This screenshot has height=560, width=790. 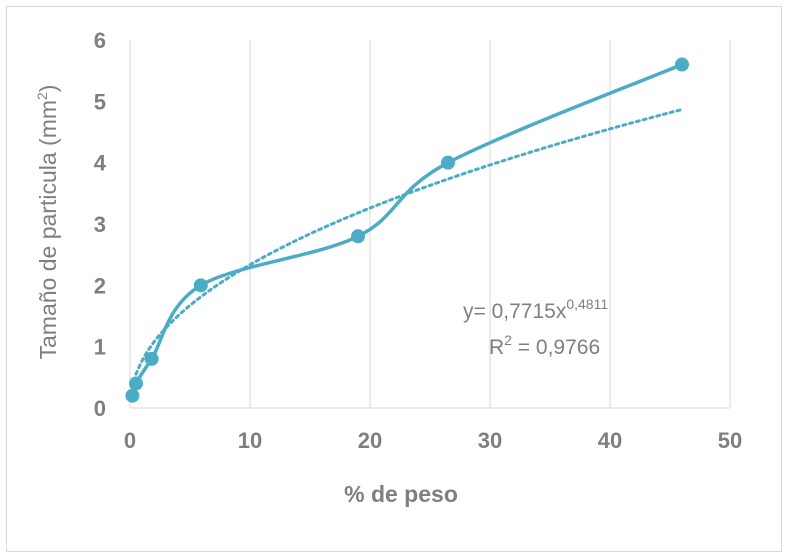 I want to click on y-tick-label: 4, so click(x=100, y=163).